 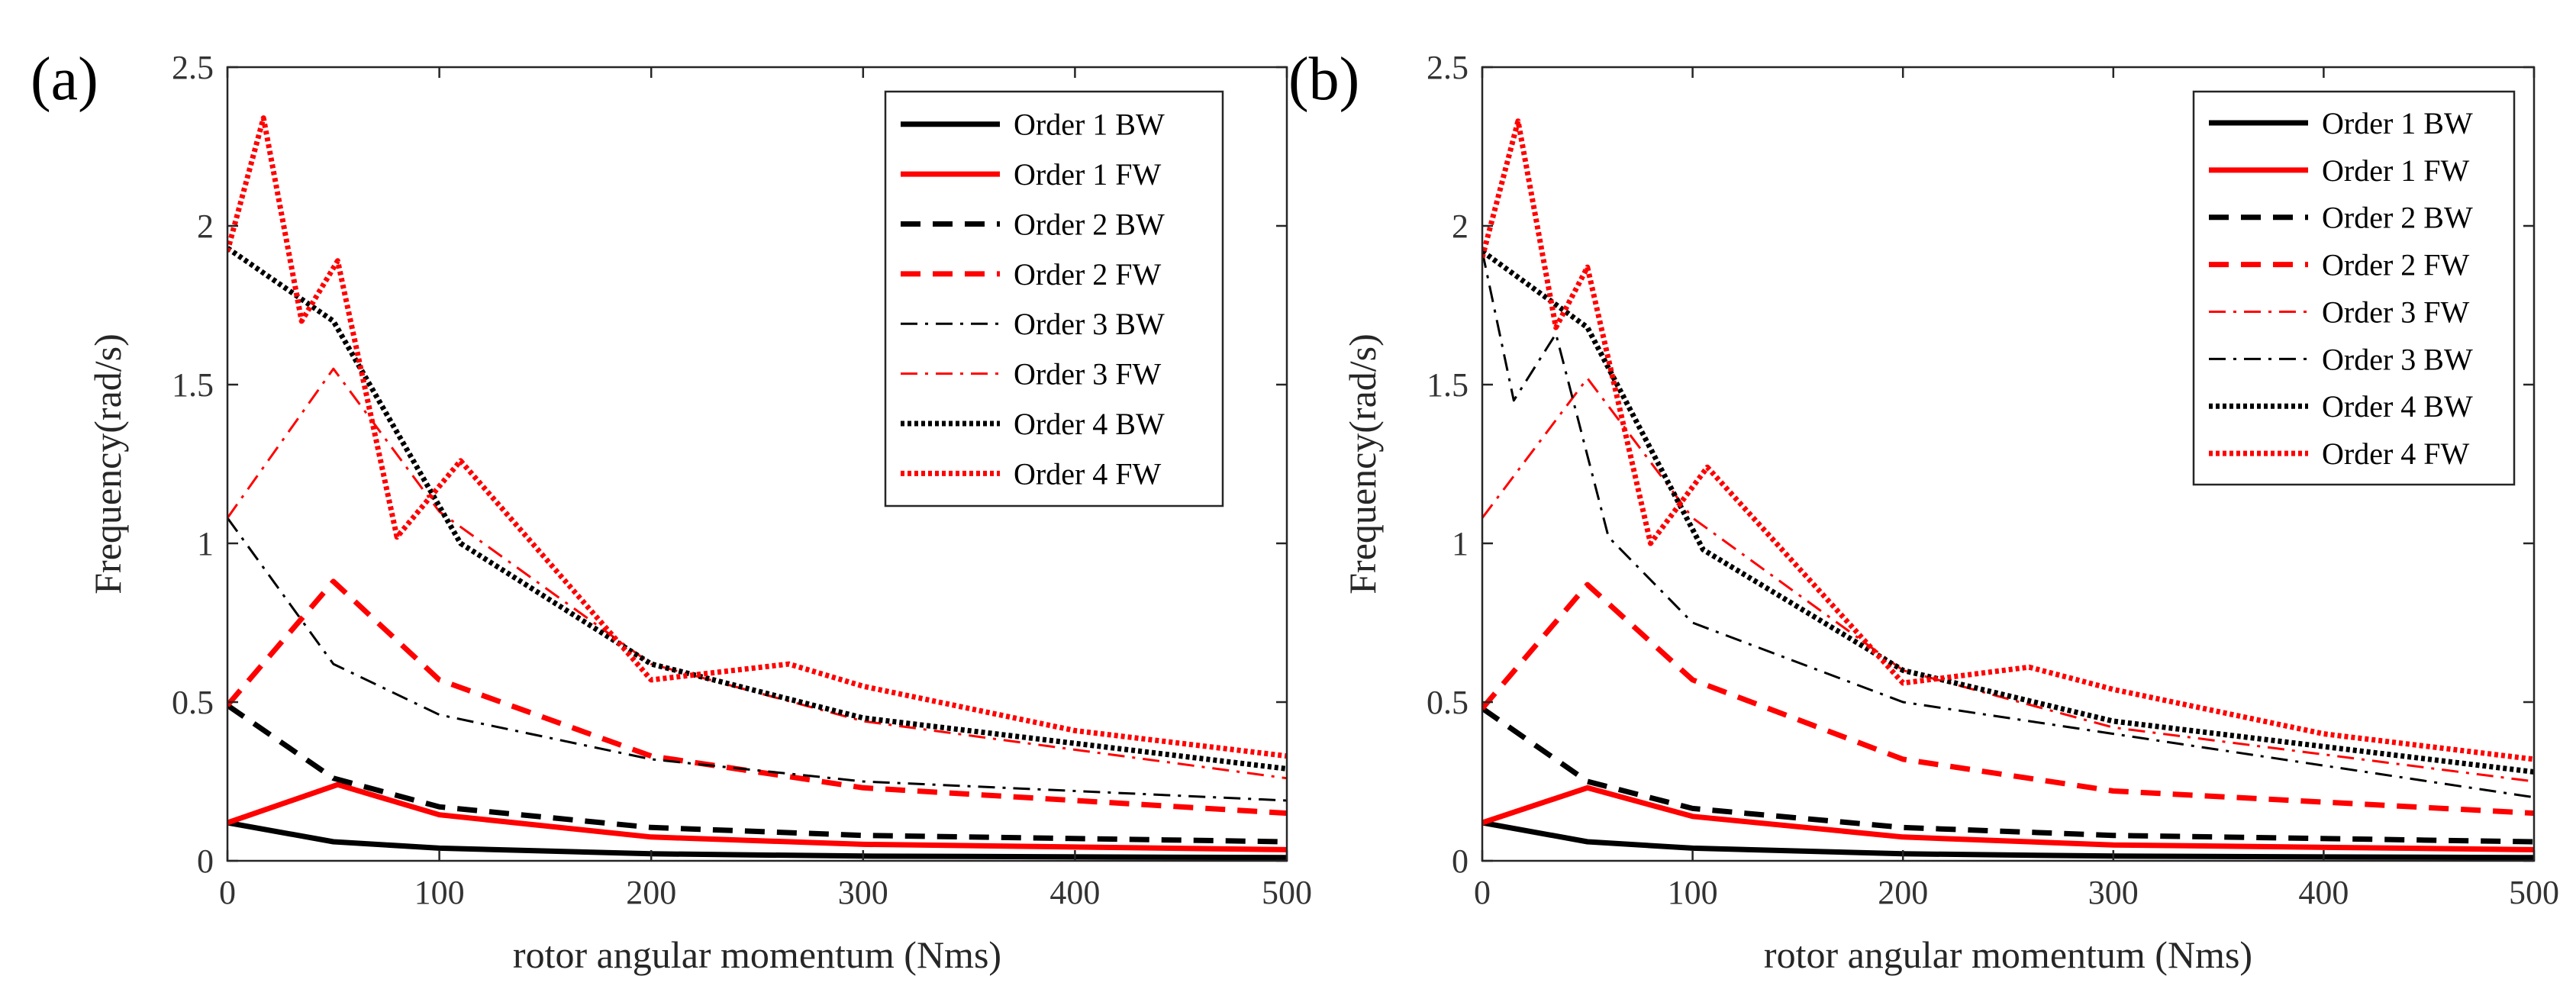 I want to click on panel-label: (b), so click(x=1324, y=79).